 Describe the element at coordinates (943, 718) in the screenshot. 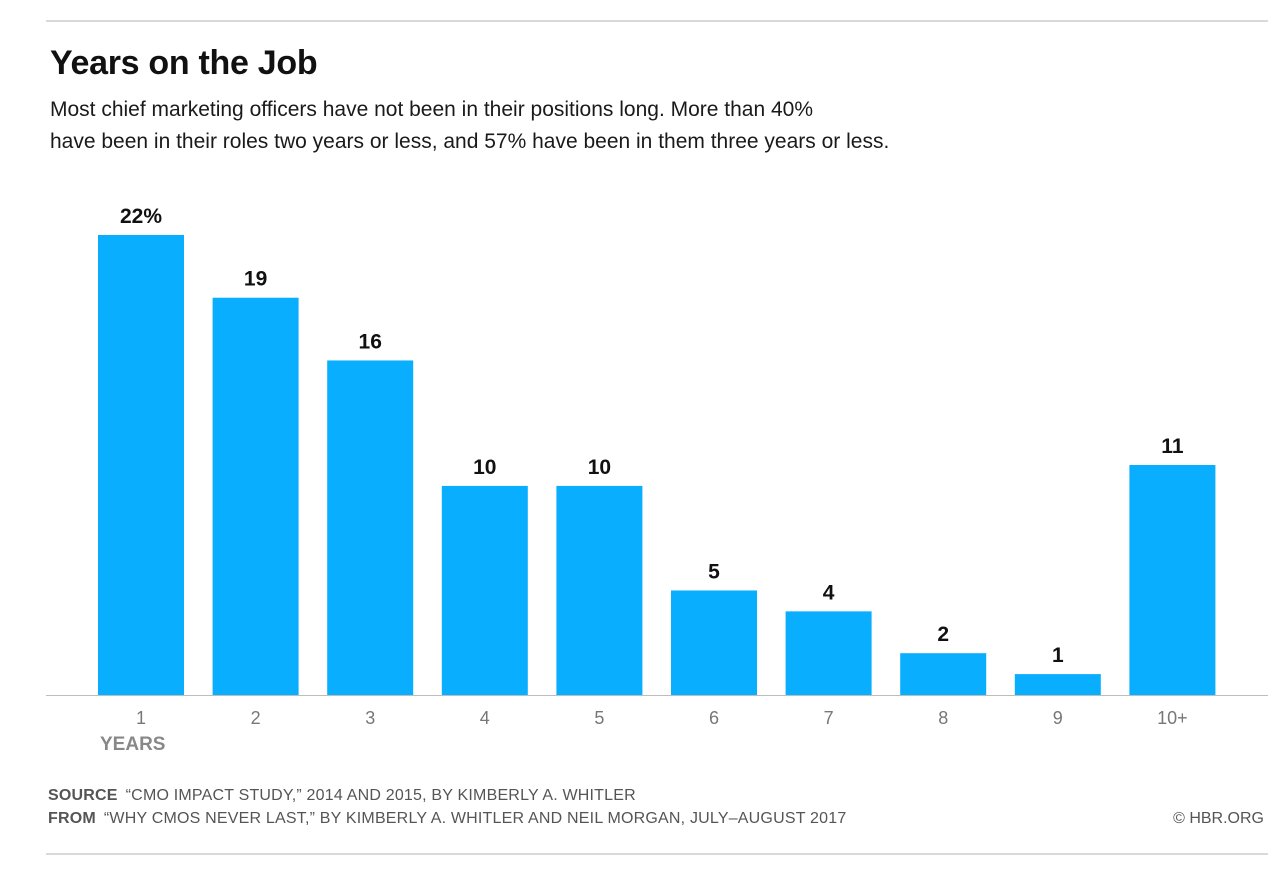

I see `x-tick-label-8: 8` at that location.